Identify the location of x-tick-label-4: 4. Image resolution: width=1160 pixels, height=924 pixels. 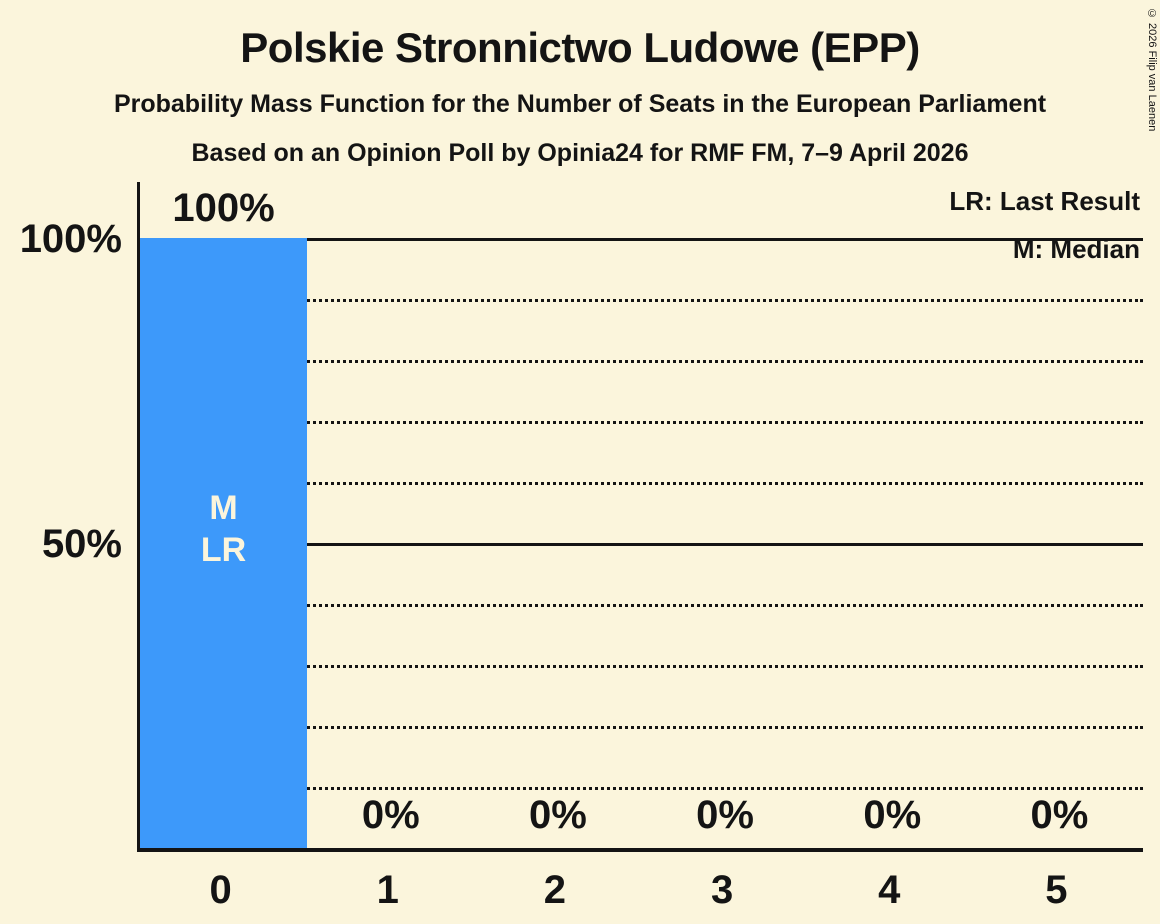
(889, 890).